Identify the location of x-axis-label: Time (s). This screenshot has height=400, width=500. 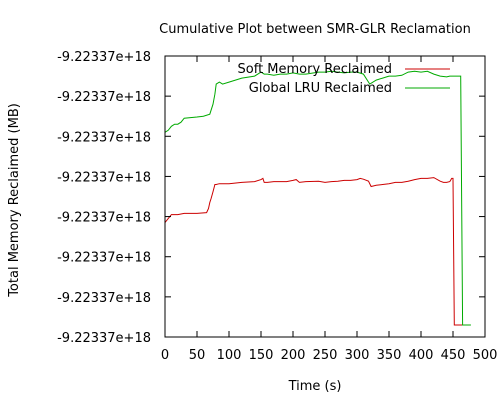
(315, 386).